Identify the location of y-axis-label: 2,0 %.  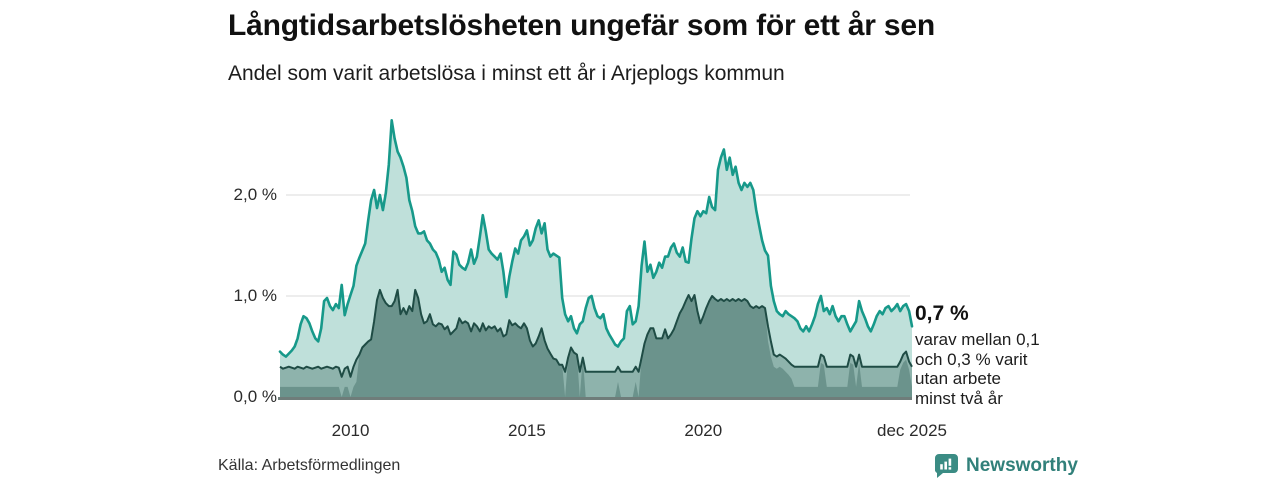
(255, 194).